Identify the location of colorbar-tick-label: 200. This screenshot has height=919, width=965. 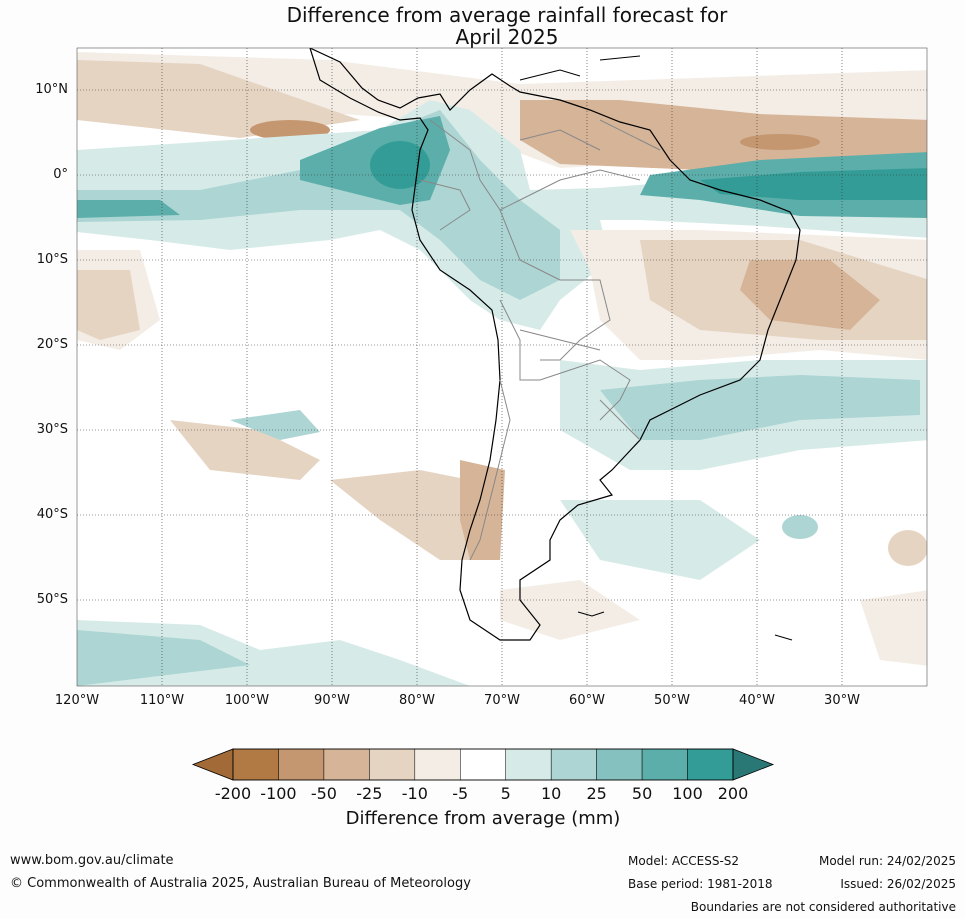
(733, 793).